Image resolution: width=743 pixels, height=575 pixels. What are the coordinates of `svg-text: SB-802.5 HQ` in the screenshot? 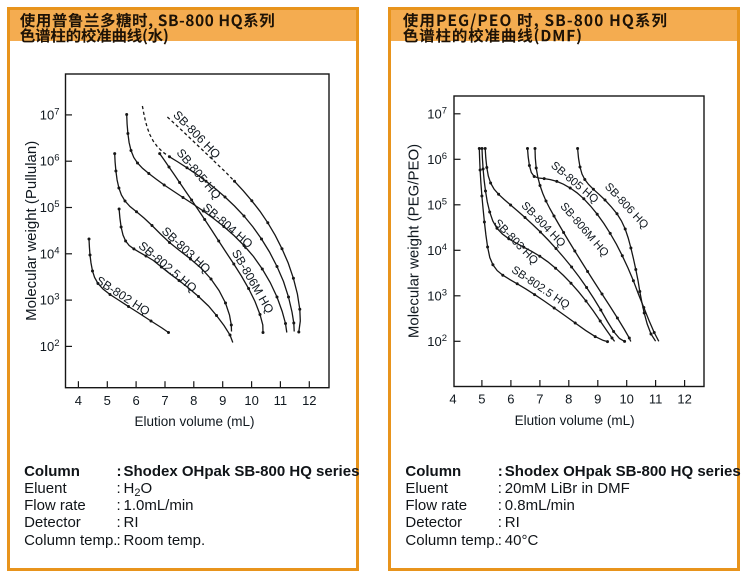 It's located at (540, 288).